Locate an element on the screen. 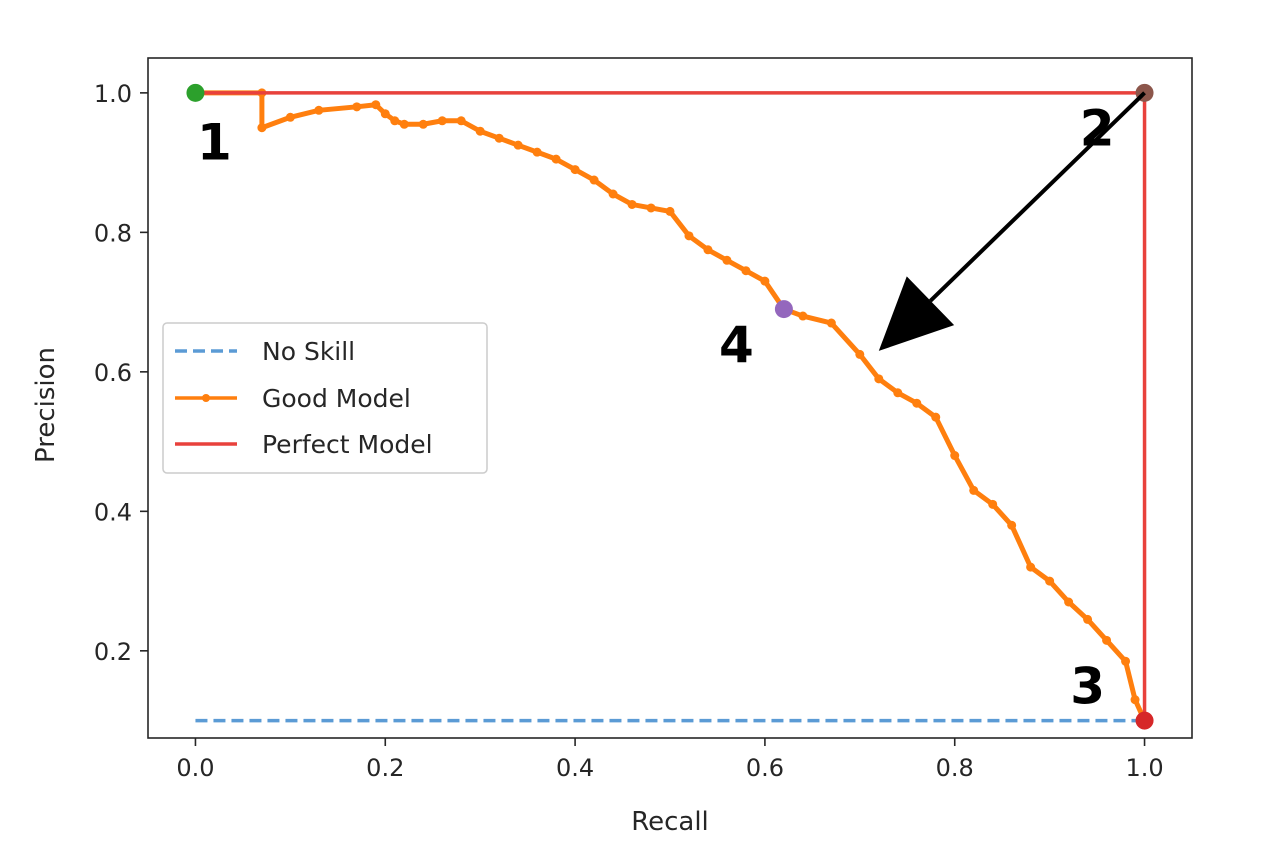 The image size is (1280, 858). x-tick-label: 1.0 is located at coordinates (1144, 768).